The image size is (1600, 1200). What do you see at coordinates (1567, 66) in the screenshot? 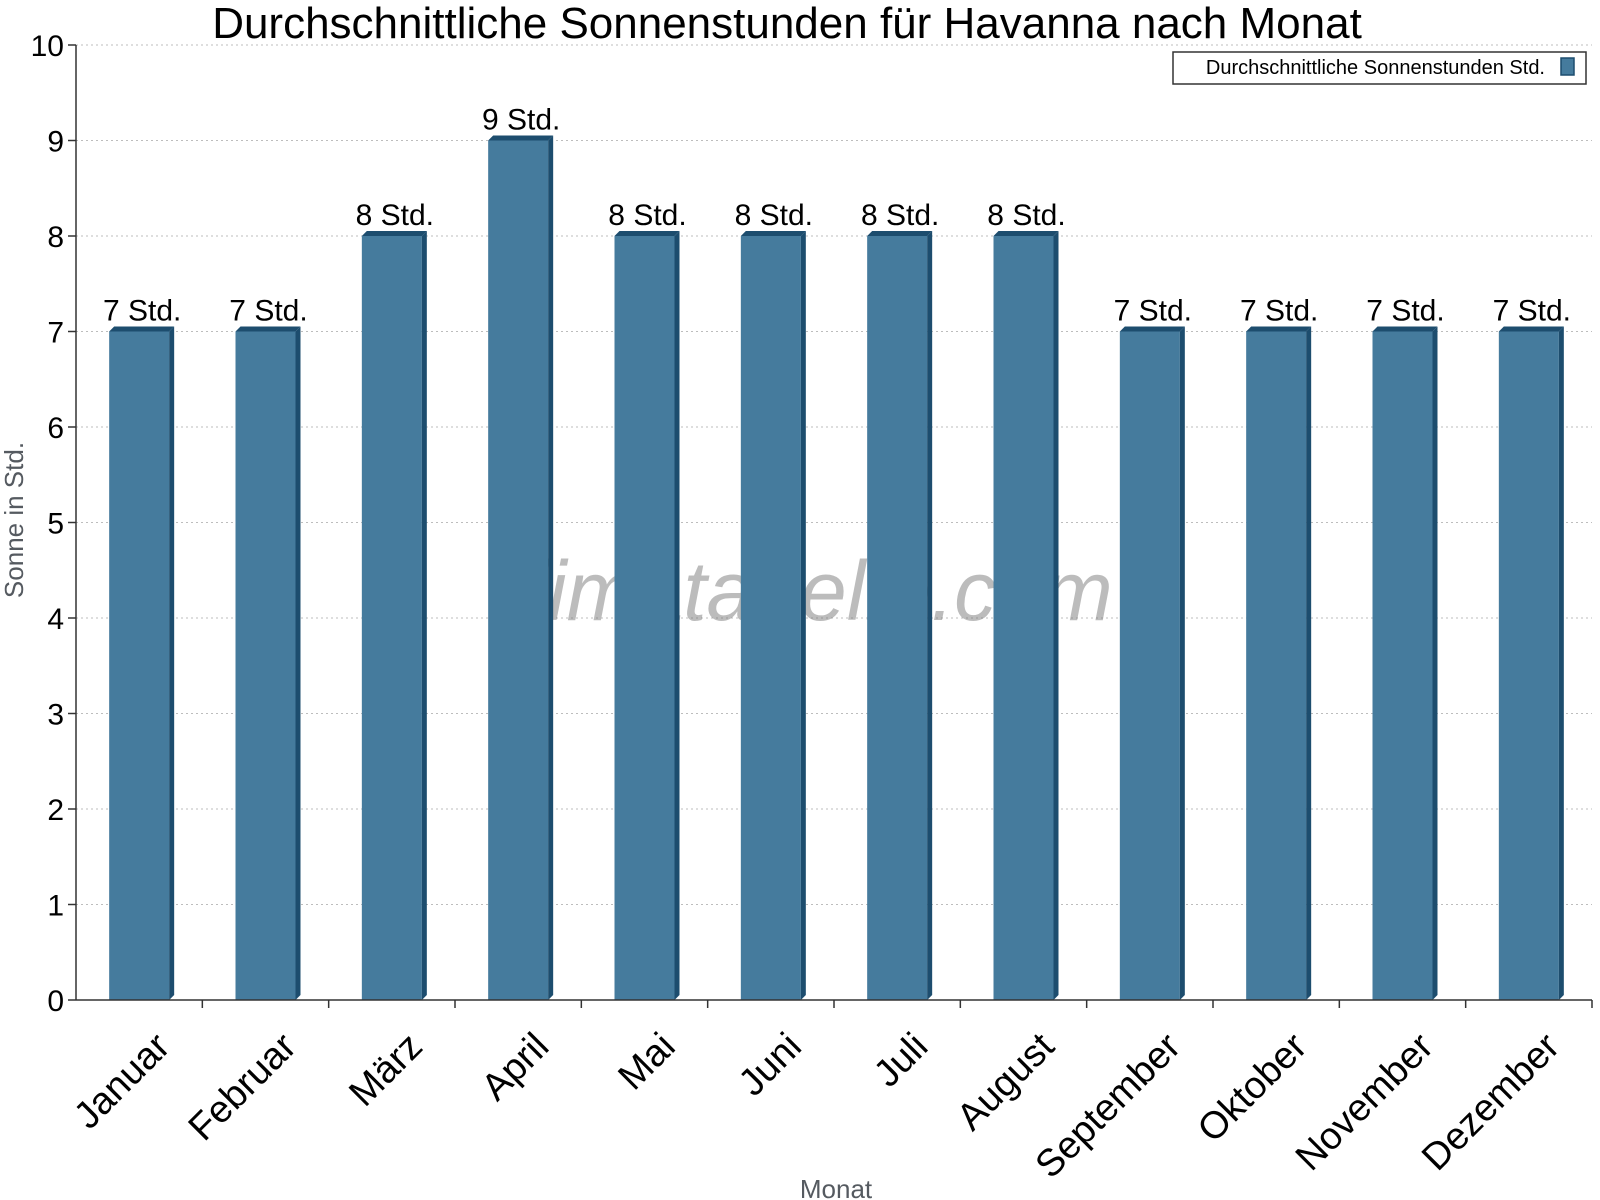
I see `legend-swatch` at bounding box center [1567, 66].